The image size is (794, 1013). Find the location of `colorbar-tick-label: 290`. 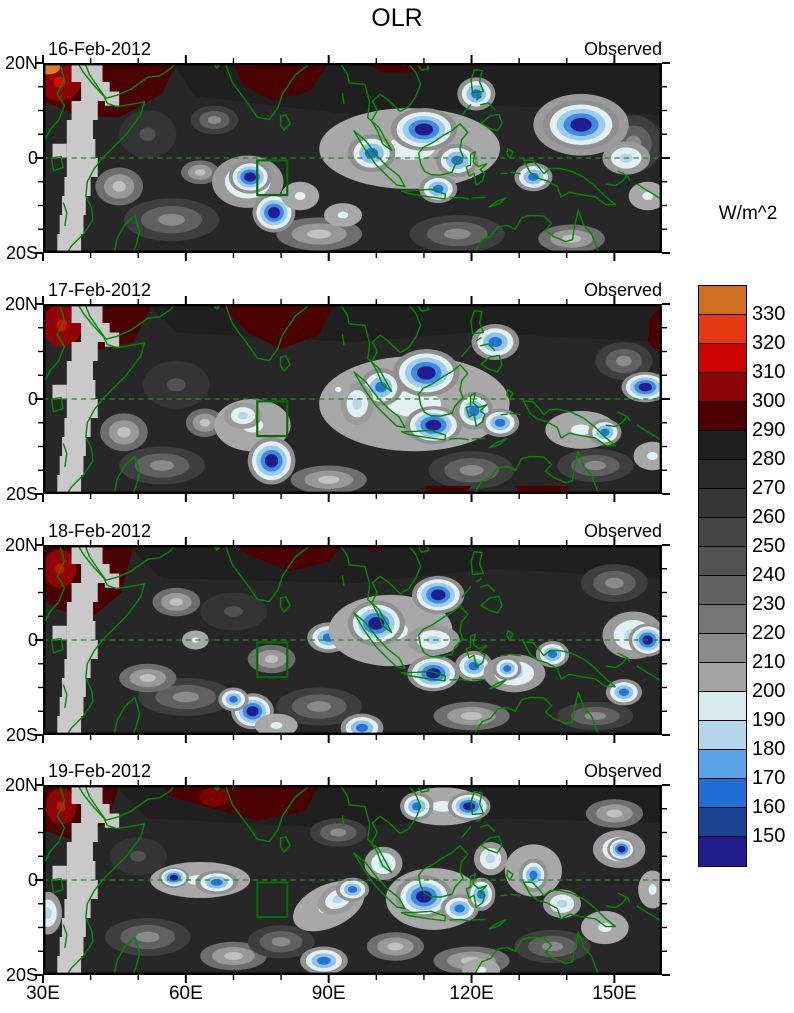

colorbar-tick-label: 290 is located at coordinates (769, 430).